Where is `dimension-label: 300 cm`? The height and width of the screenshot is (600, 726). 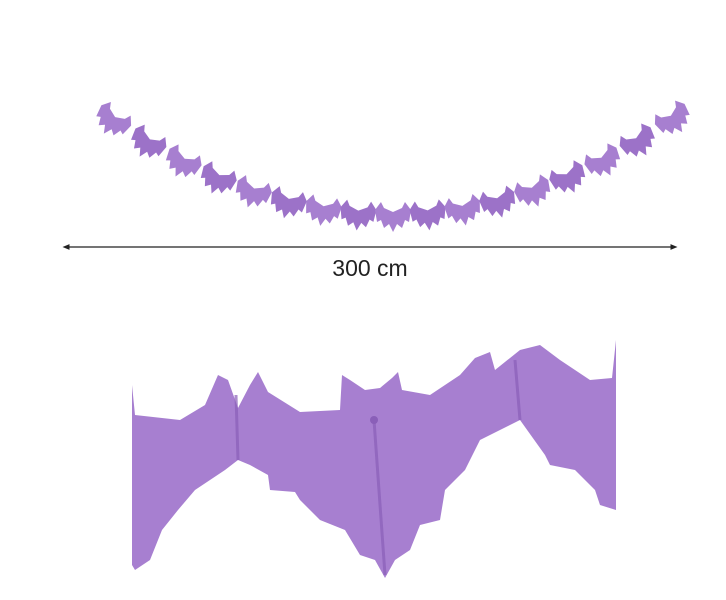
dimension-label: 300 cm is located at coordinates (369, 268).